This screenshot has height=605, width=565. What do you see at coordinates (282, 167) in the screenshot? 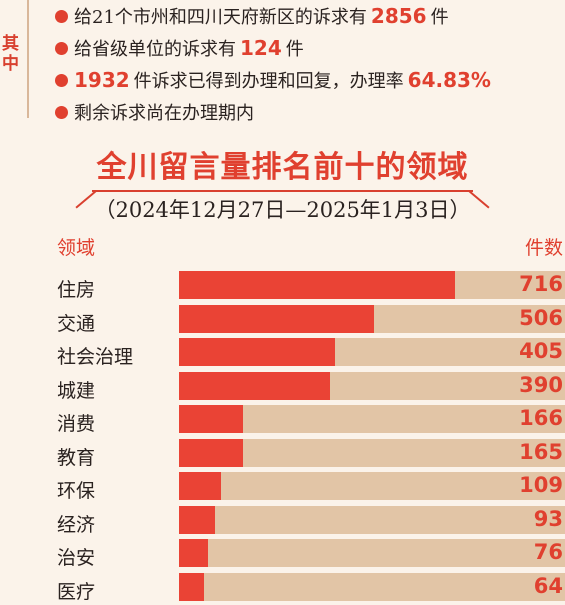
I see `chart-title: 全川留言量排名前十的领域` at bounding box center [282, 167].